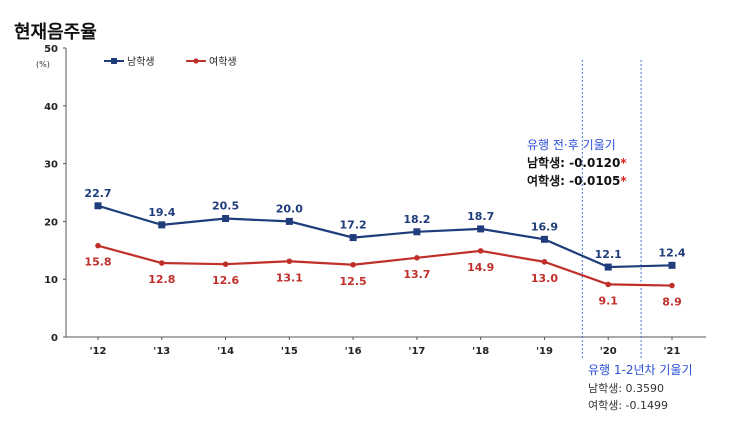 The image size is (745, 428). I want to click on y-tick-label: 10, so click(51, 280).